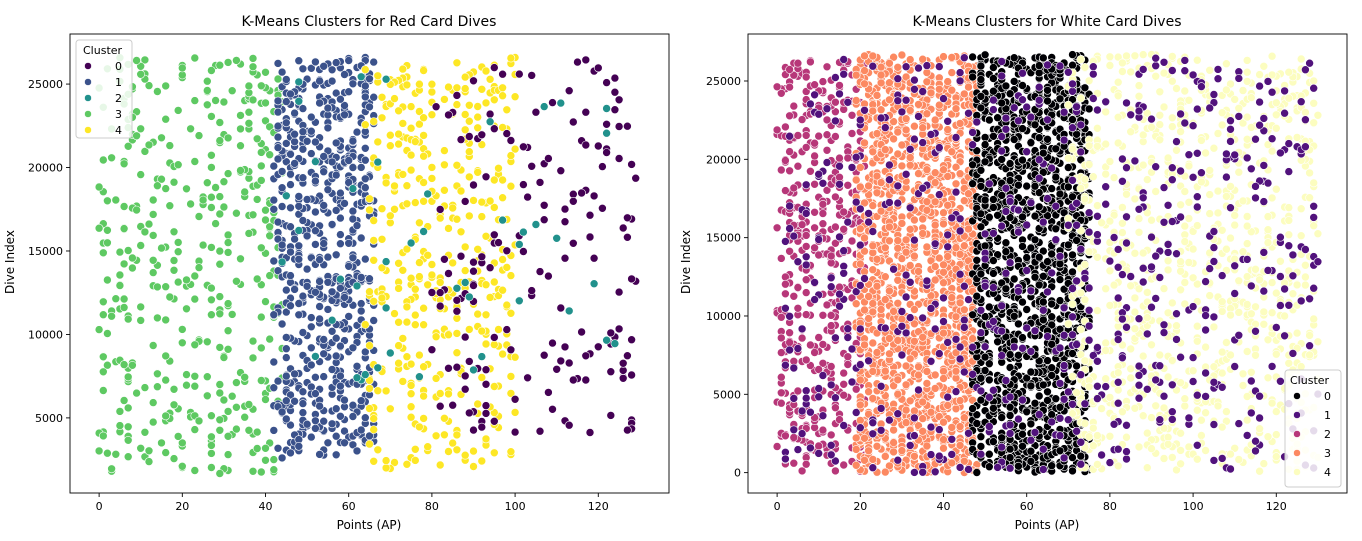  What do you see at coordinates (45, 251) in the screenshot?
I see `y-tick-label: 15000` at bounding box center [45, 251].